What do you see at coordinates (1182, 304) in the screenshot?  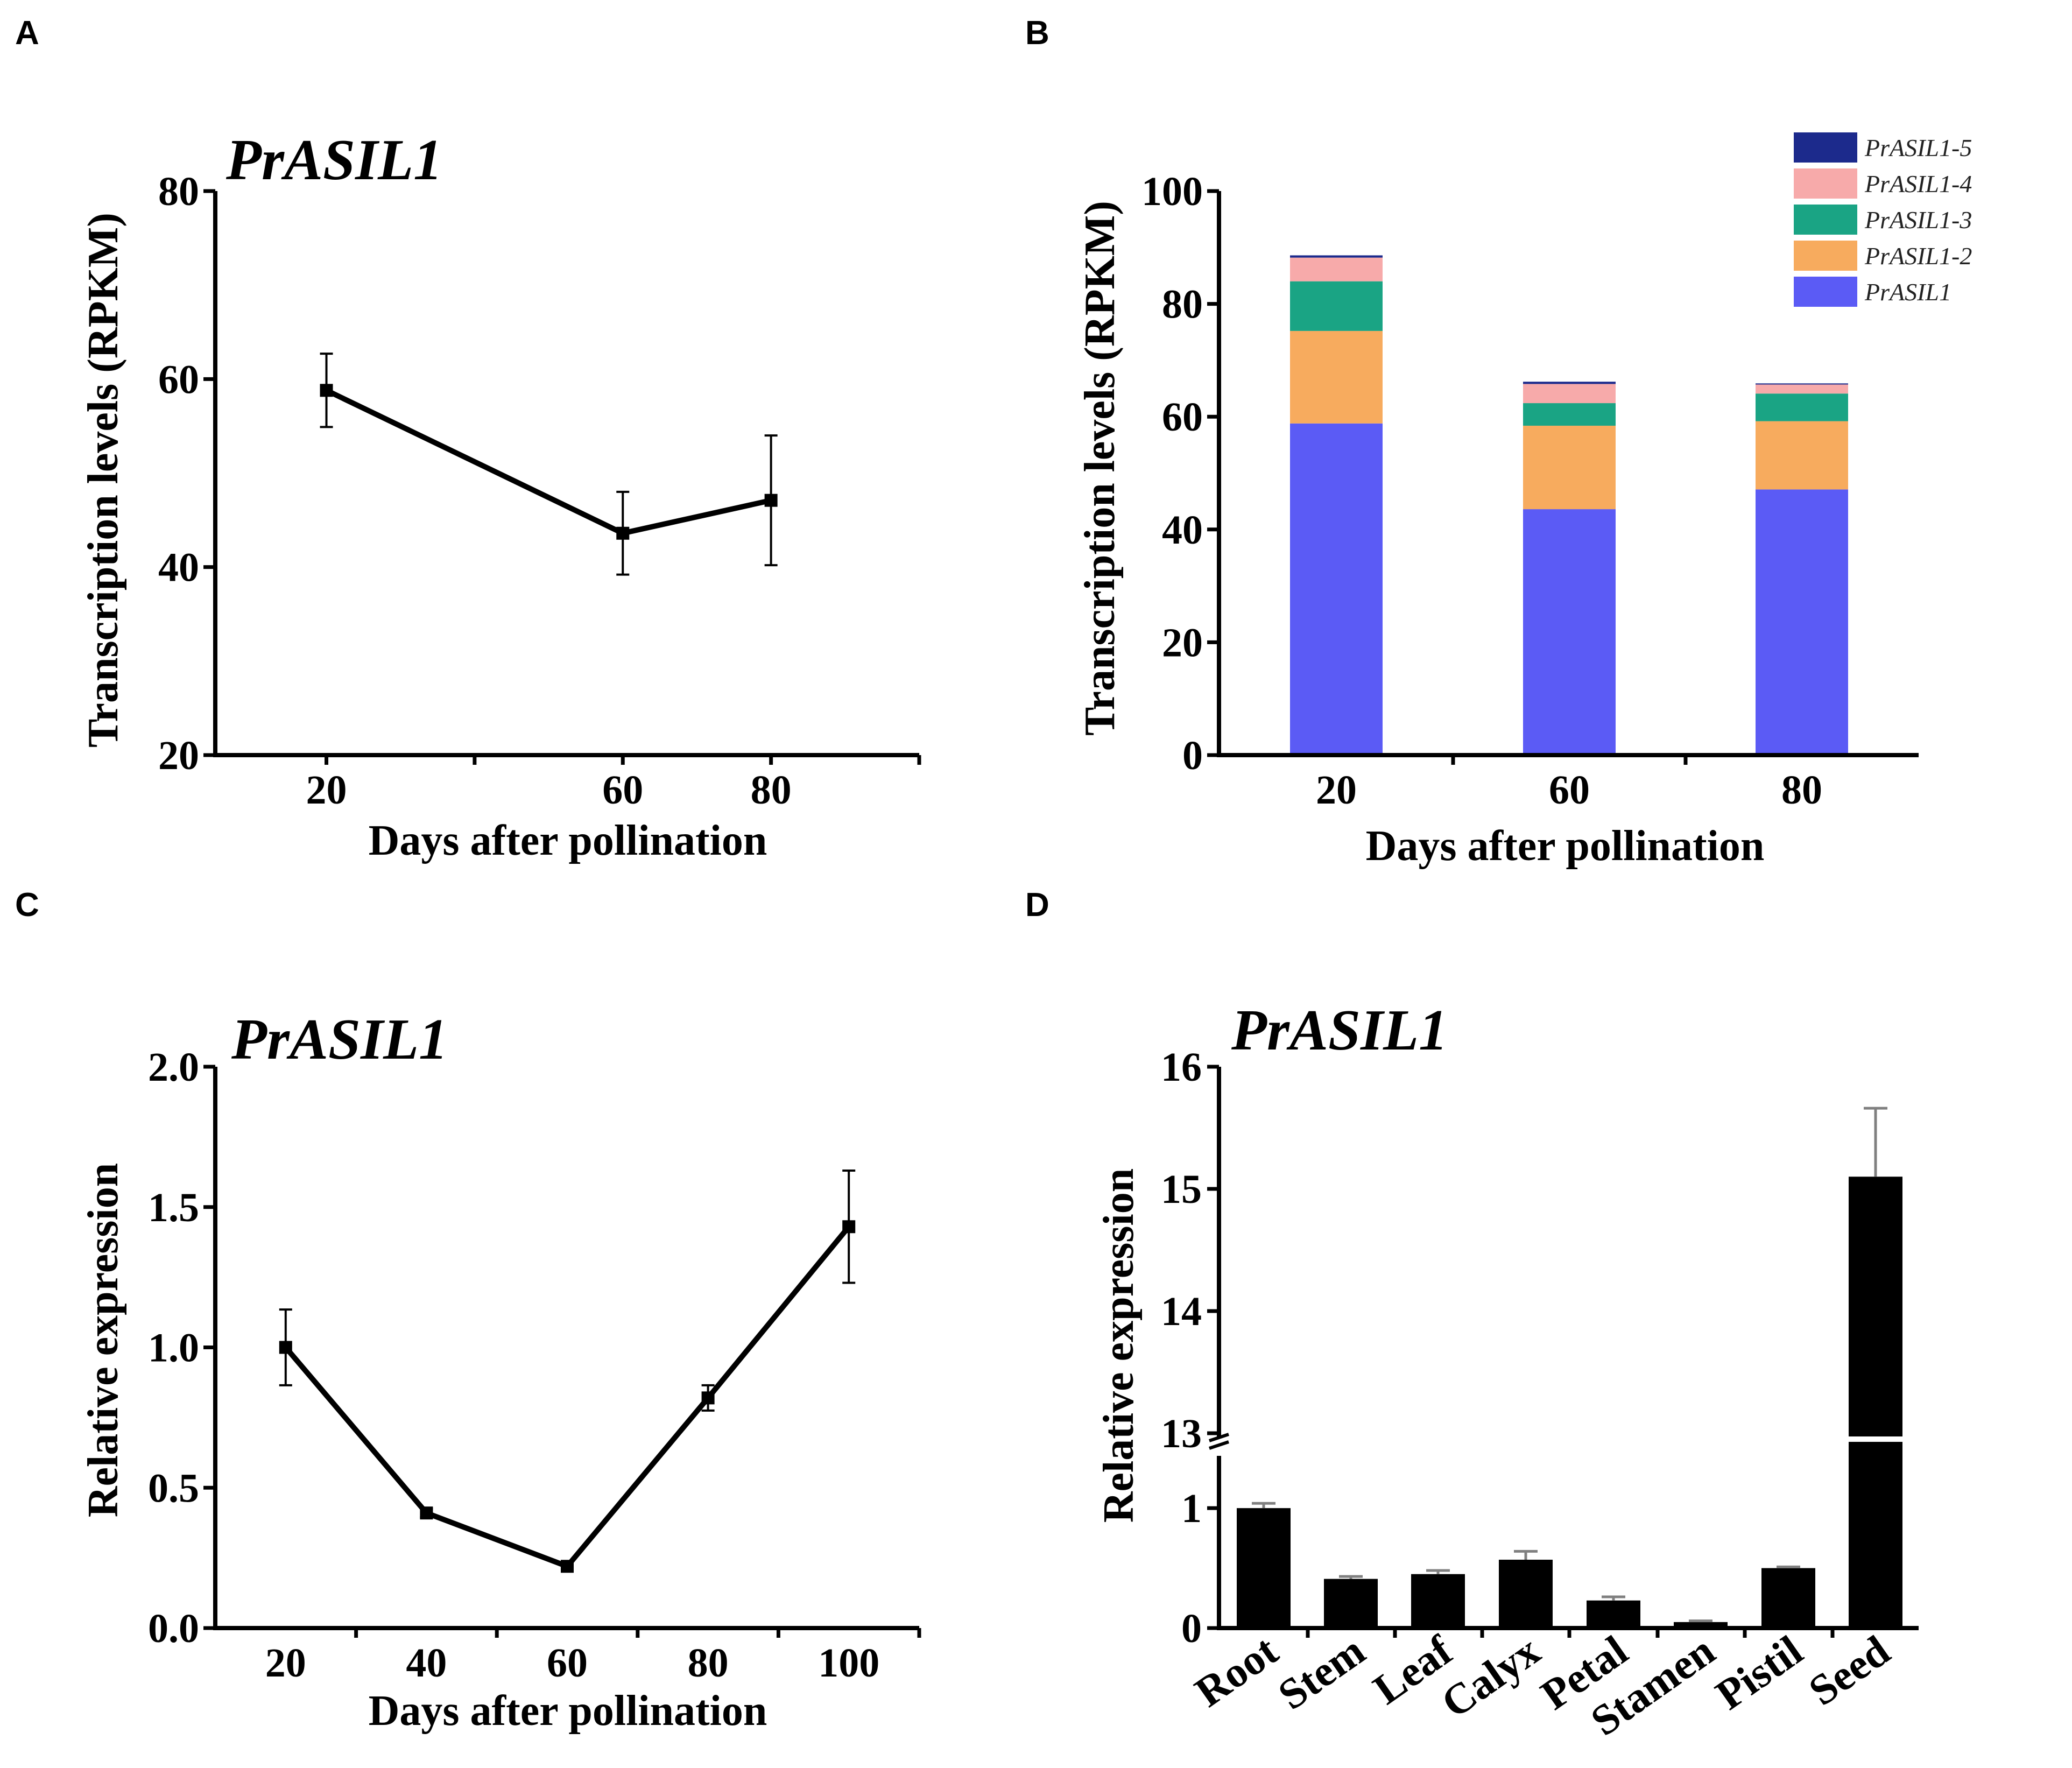 I see `chart-b-y-tick-label: 80` at bounding box center [1182, 304].